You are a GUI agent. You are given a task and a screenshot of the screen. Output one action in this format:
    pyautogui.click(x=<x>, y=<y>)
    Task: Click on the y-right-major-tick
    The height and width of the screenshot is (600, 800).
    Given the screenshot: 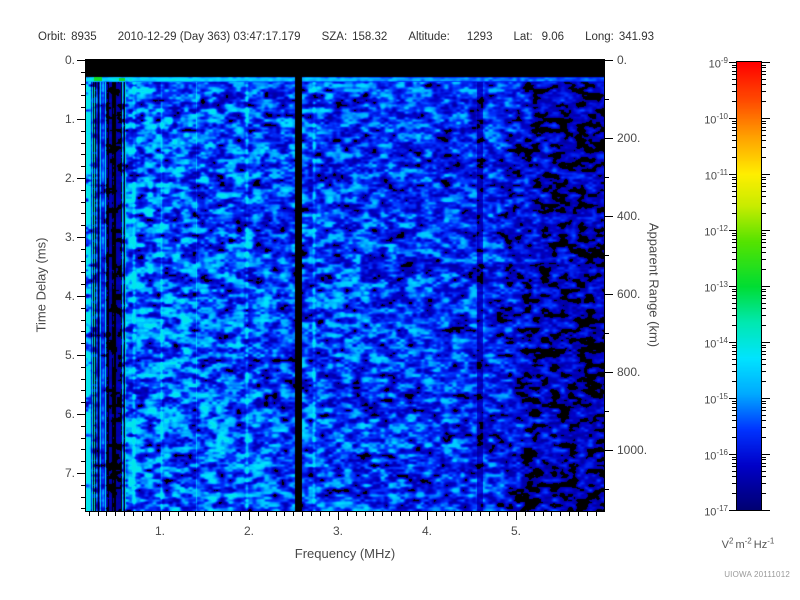 What is the action you would take?
    pyautogui.click(x=609, y=216)
    